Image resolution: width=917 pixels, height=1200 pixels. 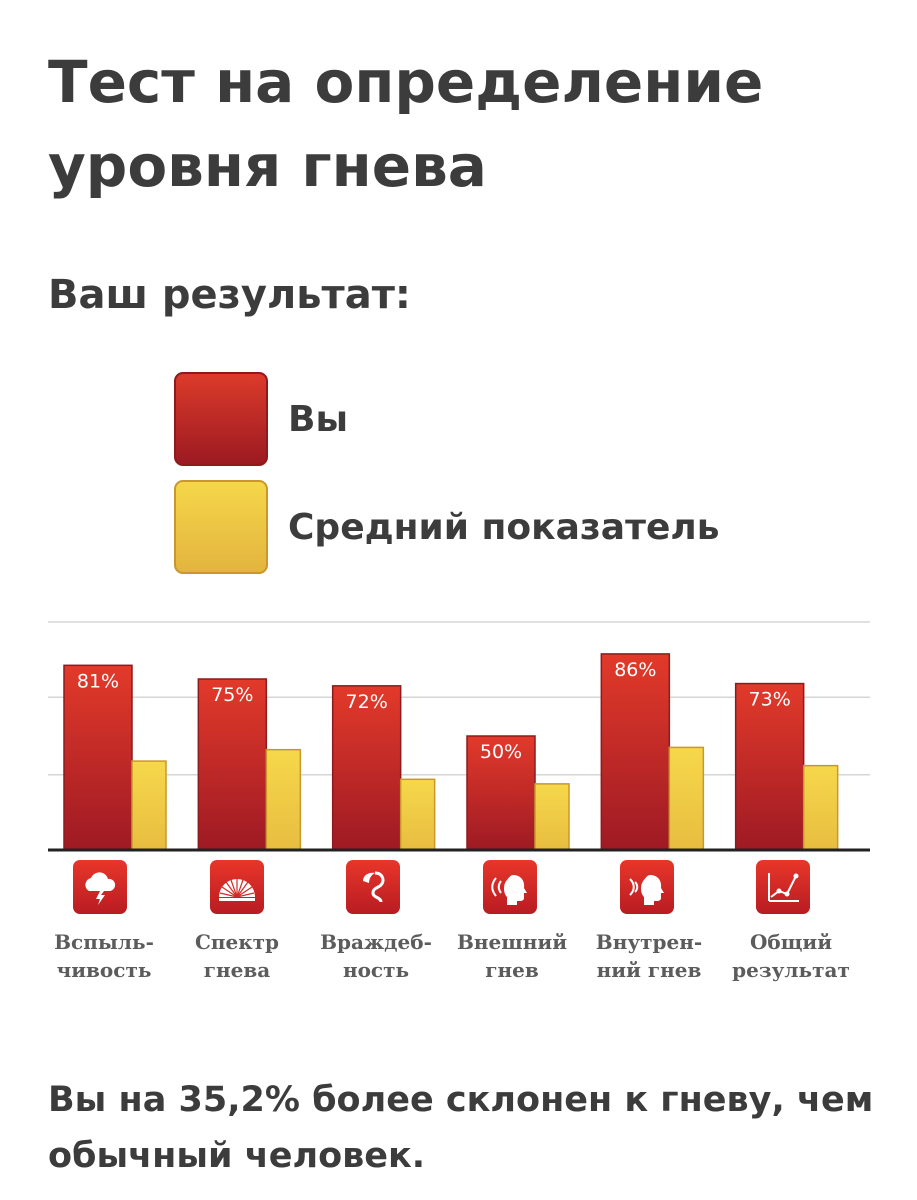 I want to click on category-label: Общий результат, so click(x=791, y=956).